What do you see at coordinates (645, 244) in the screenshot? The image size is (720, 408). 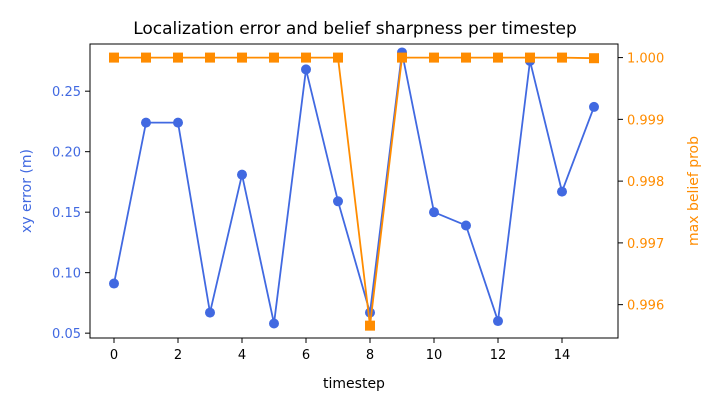 I see `y-tick-label-right: 0.997` at bounding box center [645, 244].